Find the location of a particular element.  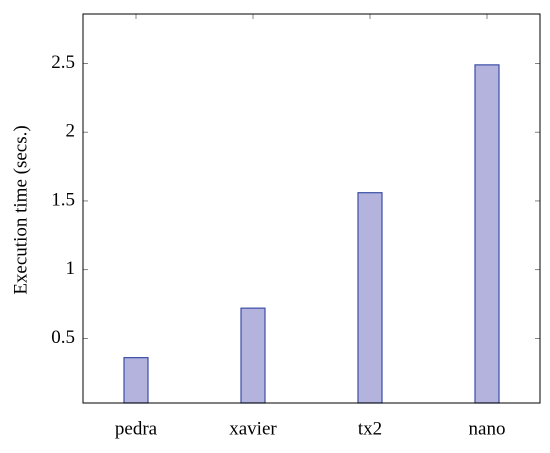

x-tick-label: xavier is located at coordinates (253, 428).